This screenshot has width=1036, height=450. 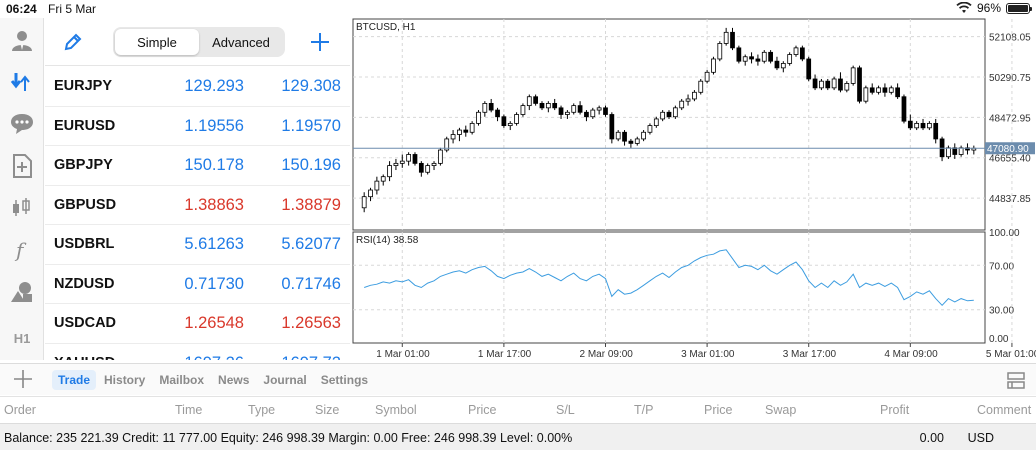 I want to click on quotes-icon, so click(x=22, y=82).